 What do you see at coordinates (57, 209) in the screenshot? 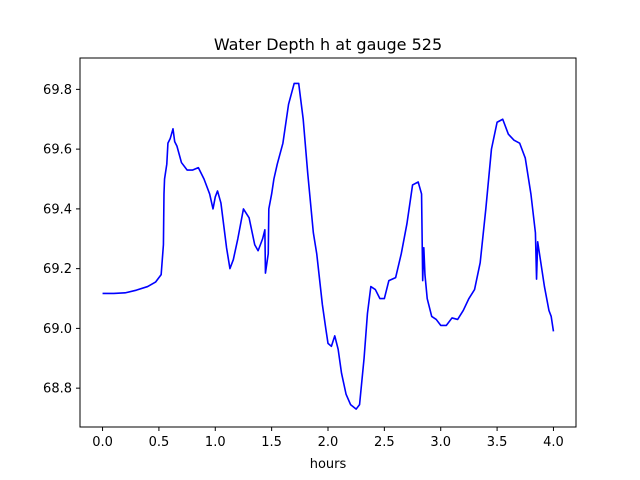
I see `y-tick-label: 69.4` at bounding box center [57, 209].